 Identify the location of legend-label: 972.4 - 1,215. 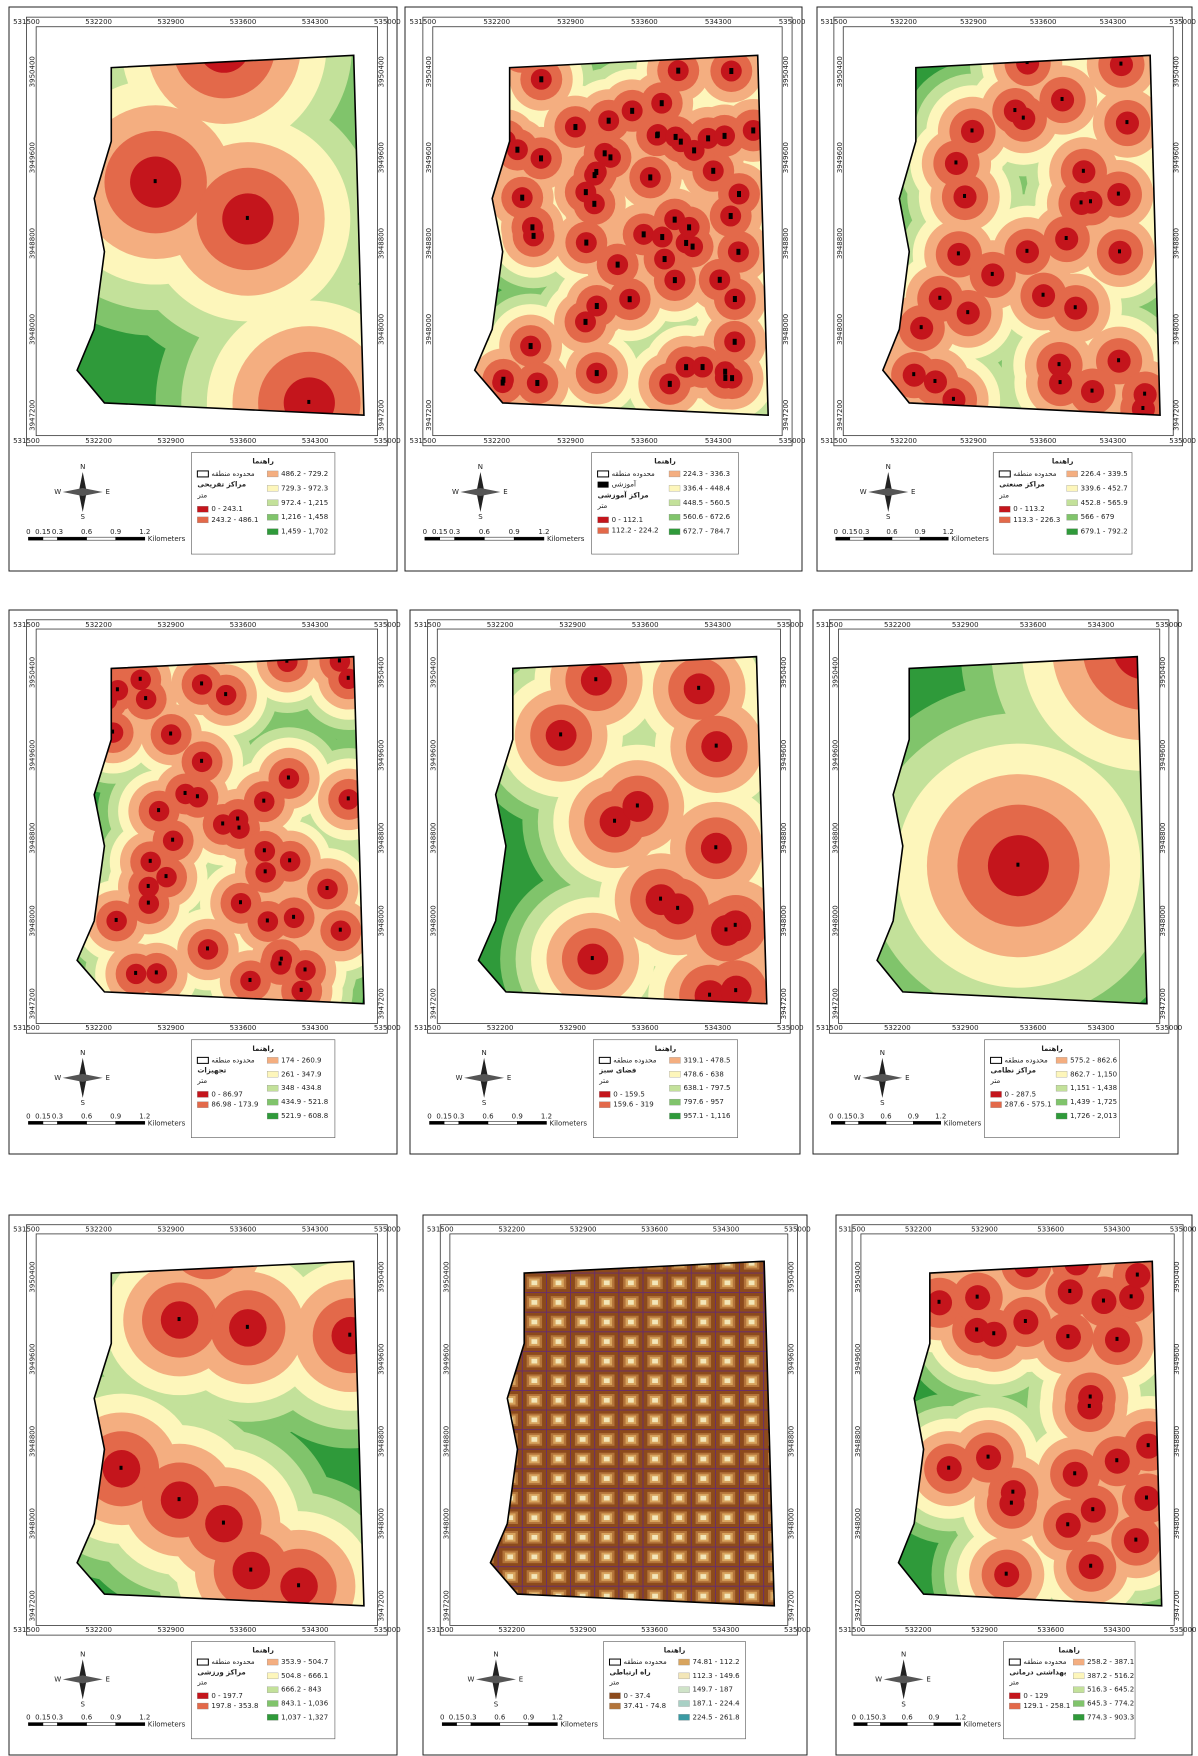
(304, 503).